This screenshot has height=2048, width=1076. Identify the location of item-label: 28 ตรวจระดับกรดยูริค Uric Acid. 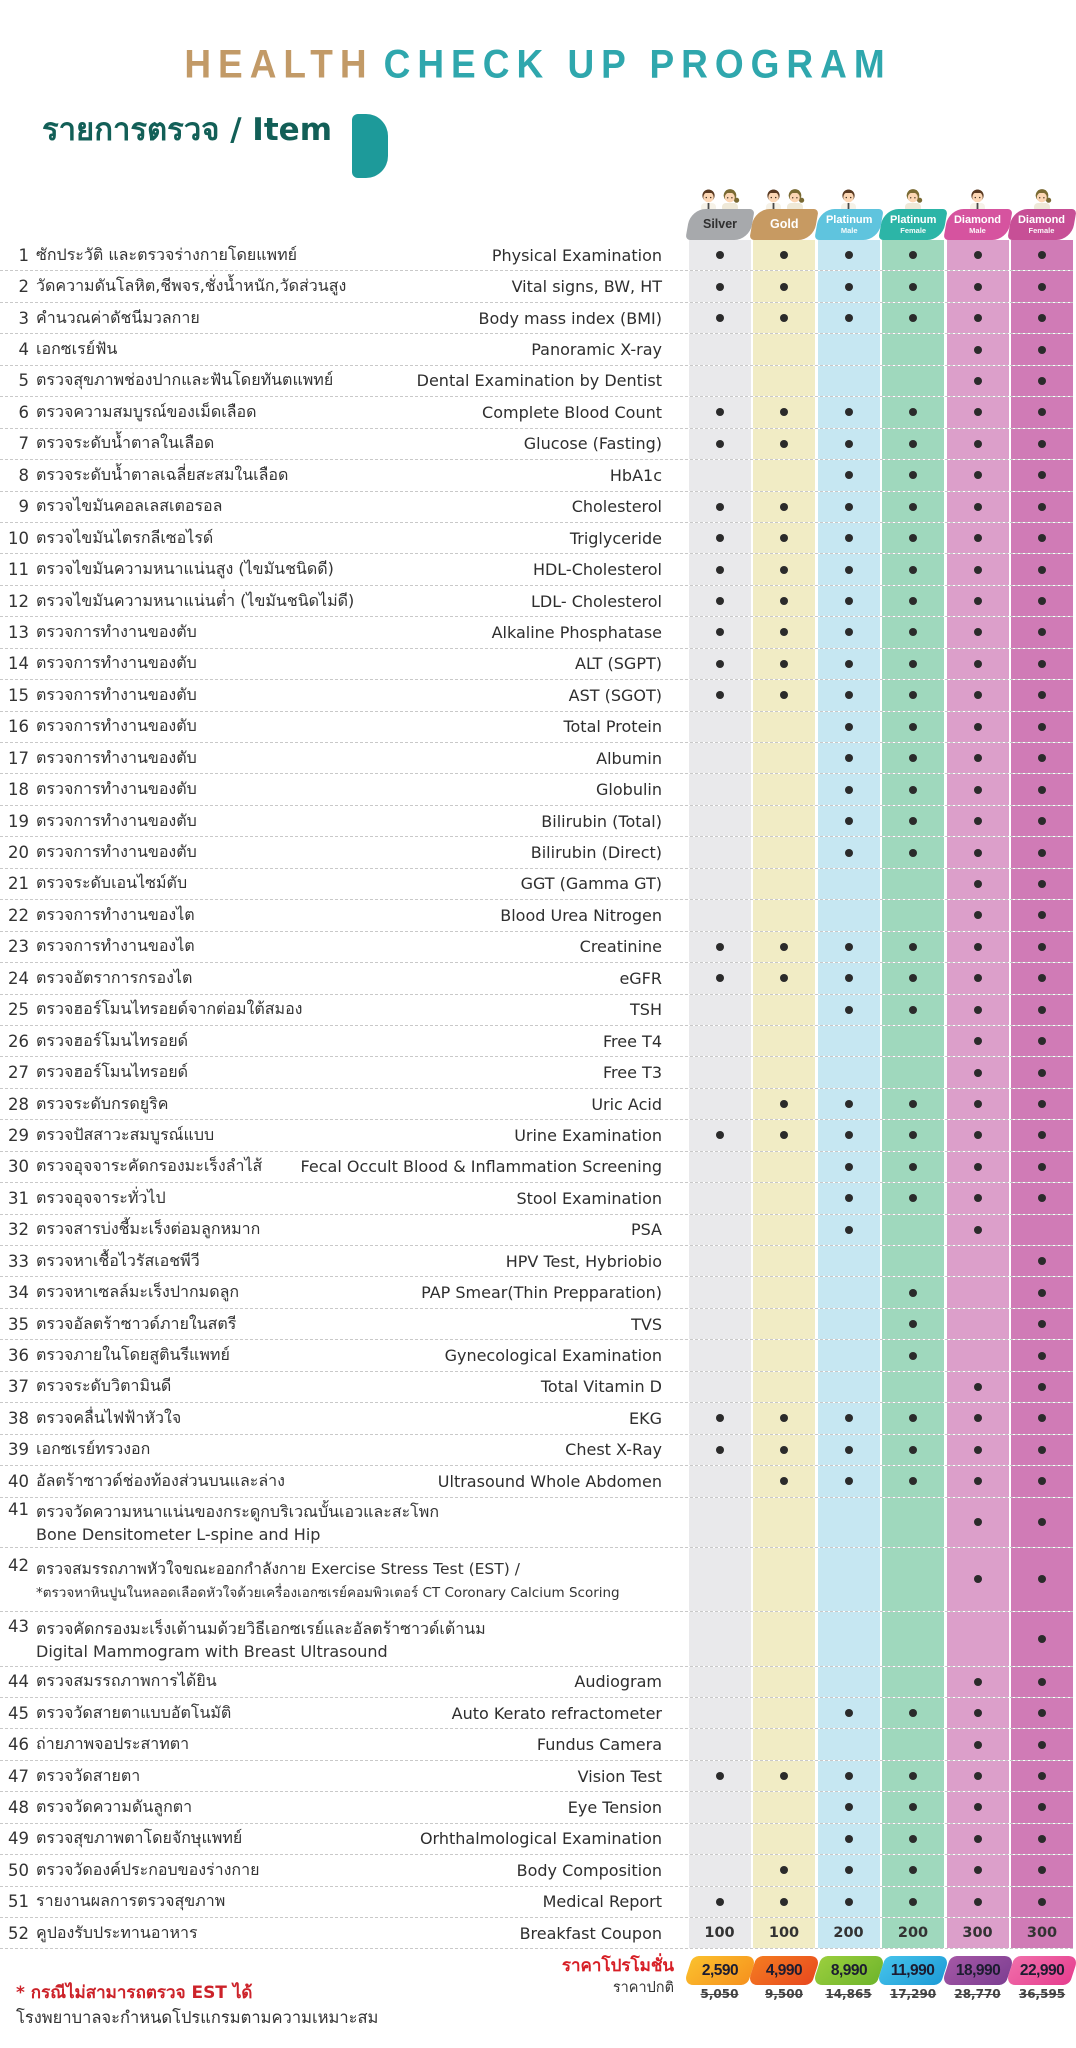
(343, 1104).